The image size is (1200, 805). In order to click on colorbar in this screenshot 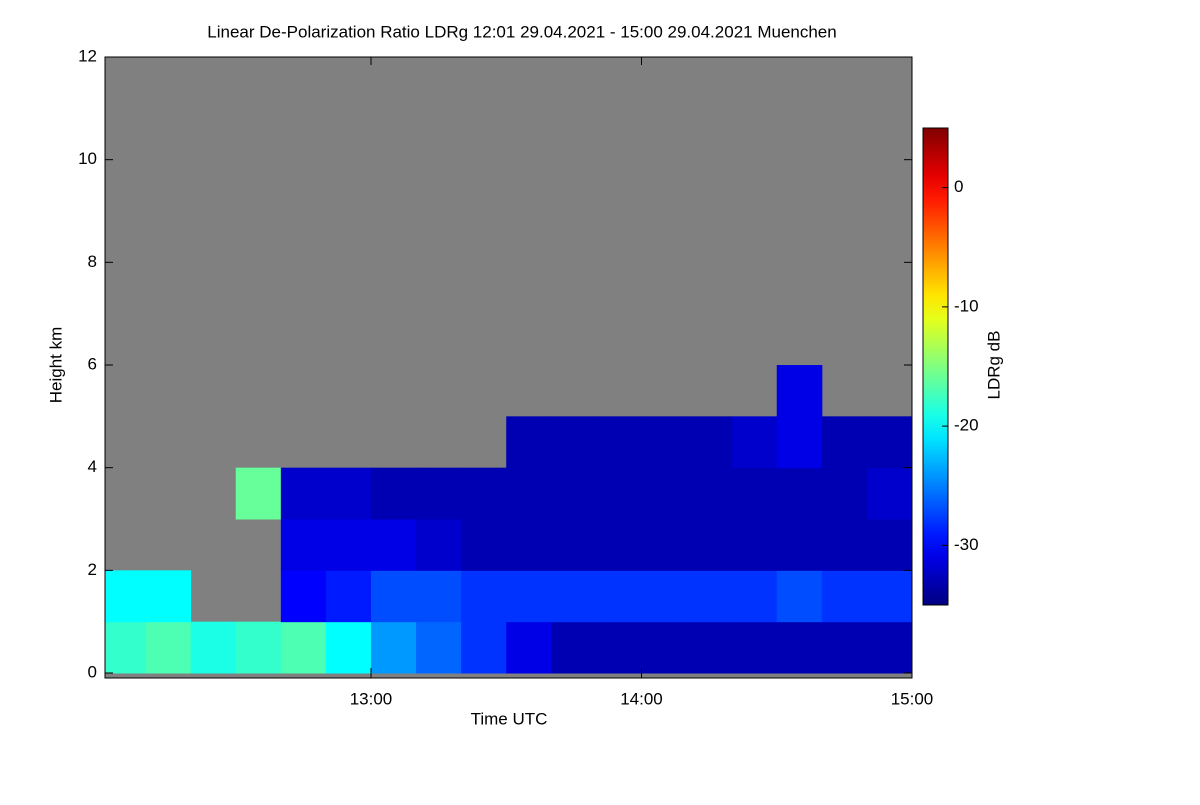, I will do `click(935, 366)`.